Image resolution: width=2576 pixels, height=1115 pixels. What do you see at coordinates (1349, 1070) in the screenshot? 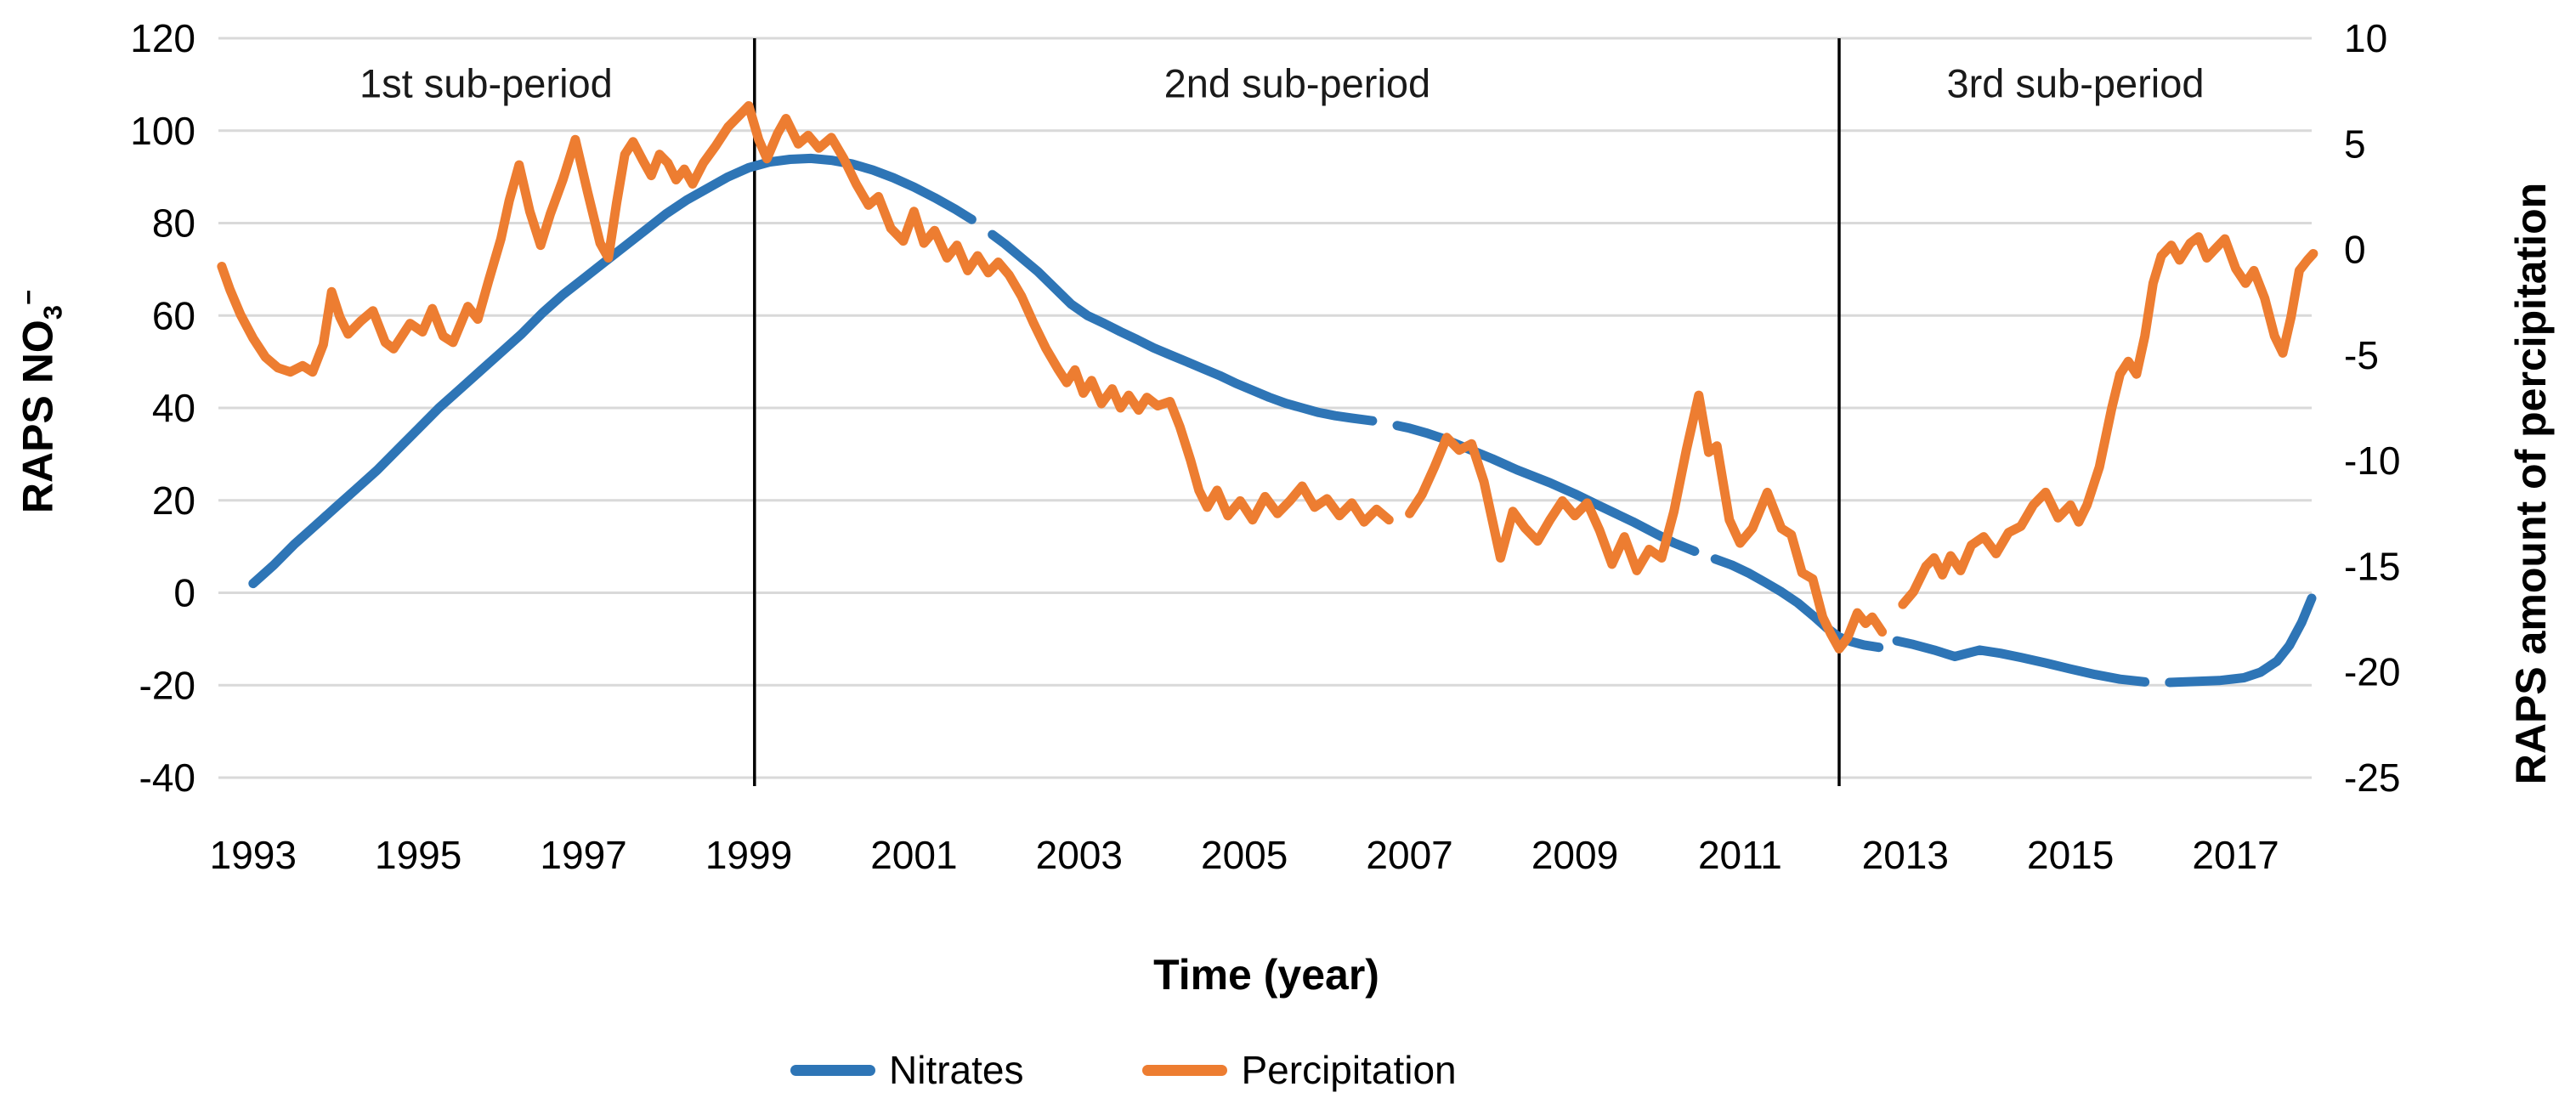
I see `legend-label-percipitation: Percipitation` at bounding box center [1349, 1070].